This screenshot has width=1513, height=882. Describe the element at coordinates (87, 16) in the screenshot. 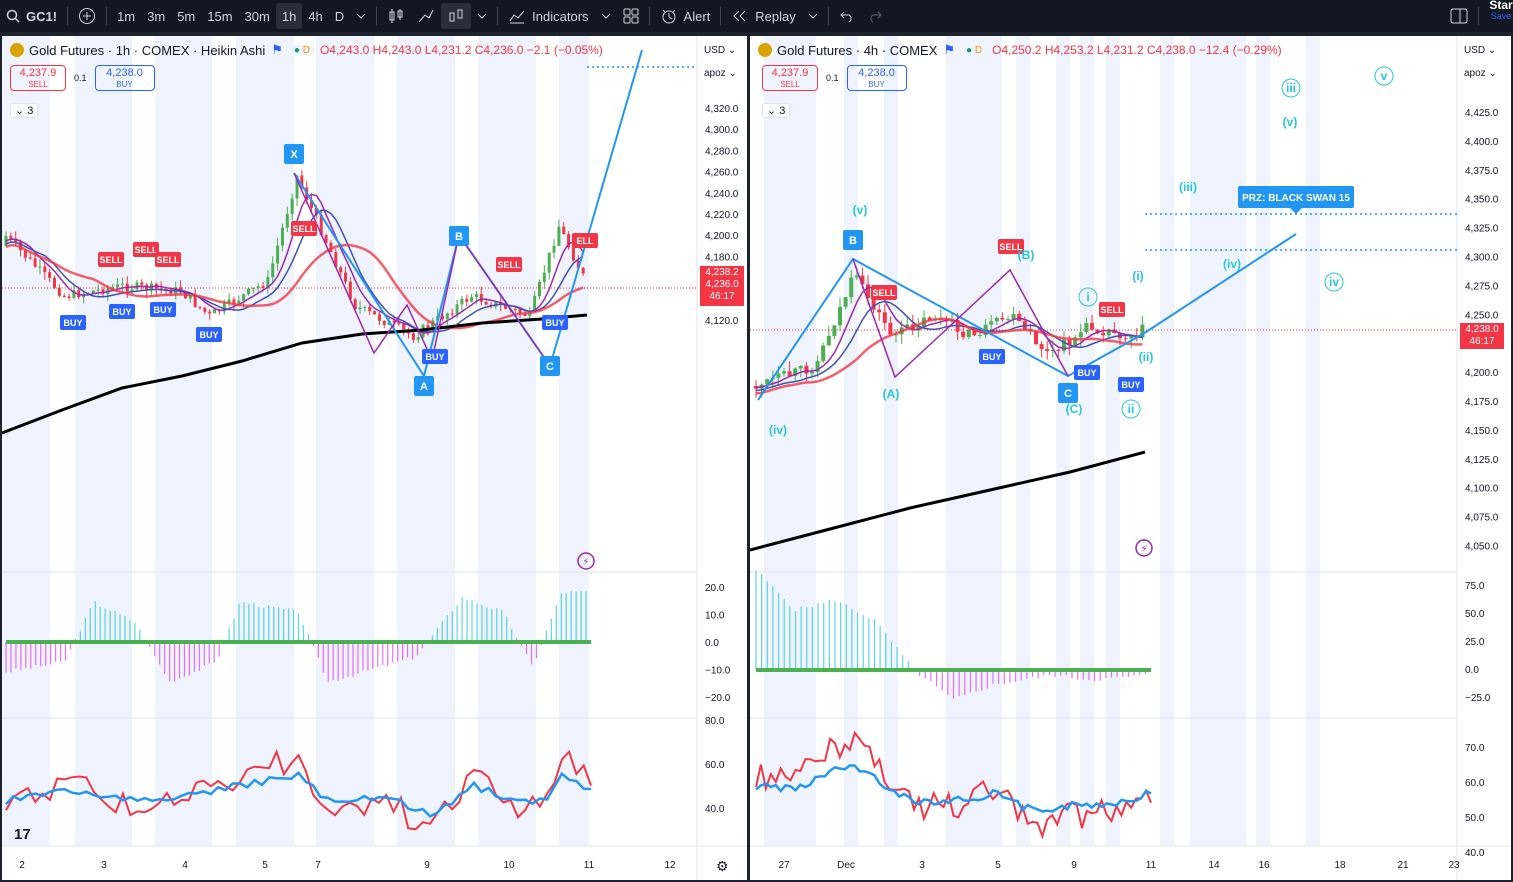

I see `compare-button` at that location.